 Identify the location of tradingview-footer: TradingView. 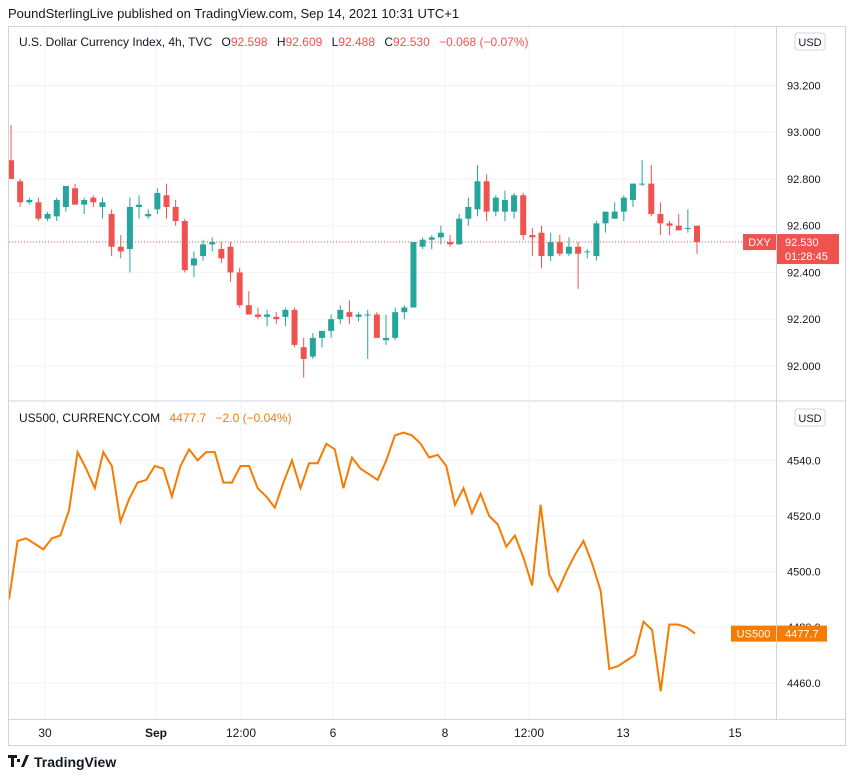
(62, 762).